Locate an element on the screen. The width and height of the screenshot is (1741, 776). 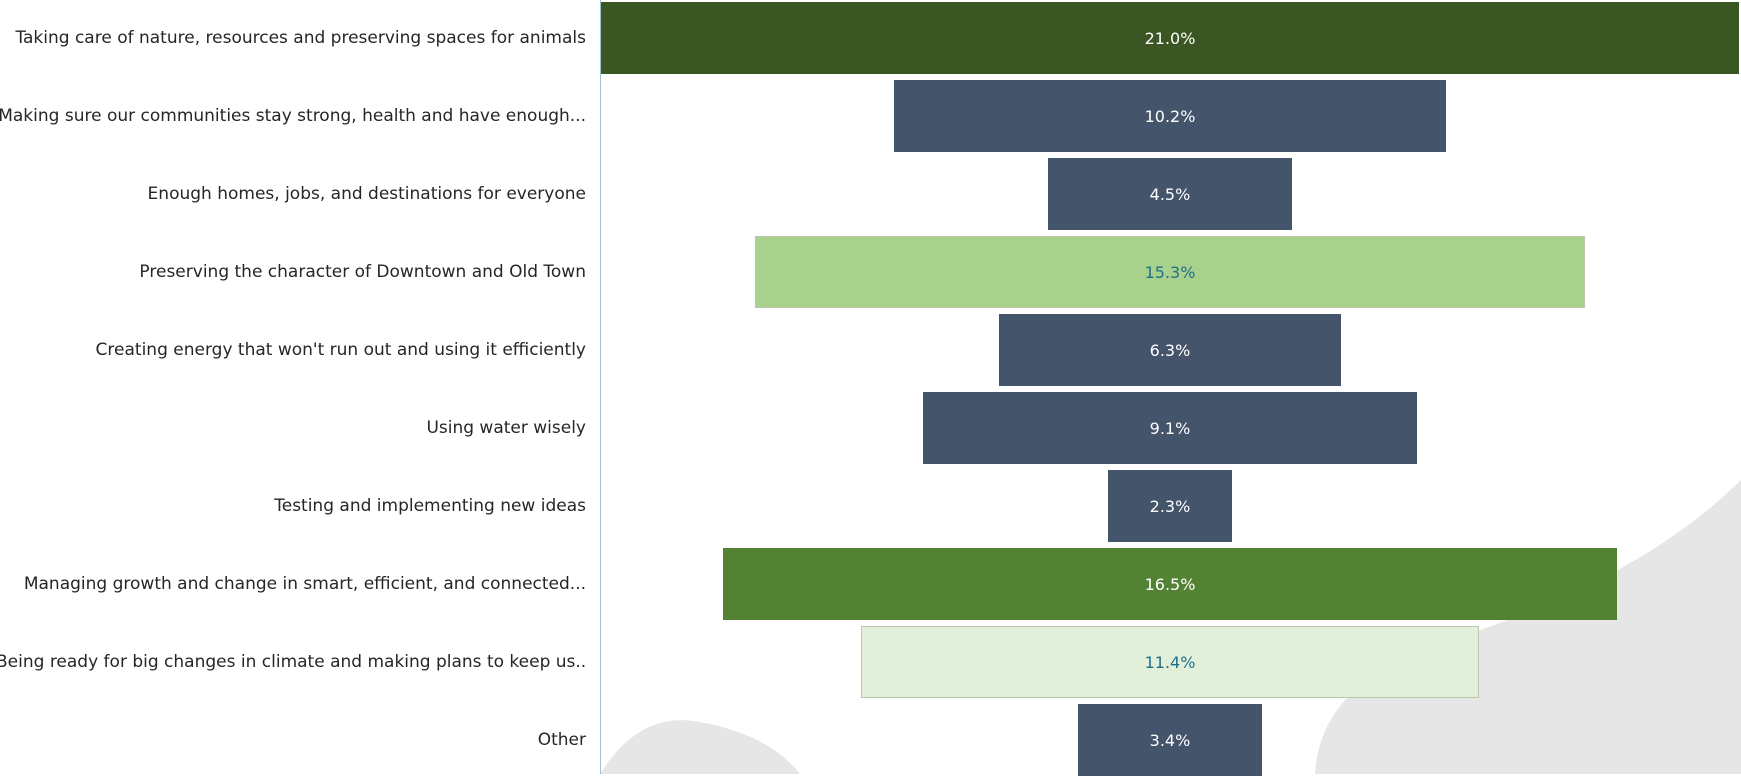
funnel-bar: 4.5% is located at coordinates (1170, 194).